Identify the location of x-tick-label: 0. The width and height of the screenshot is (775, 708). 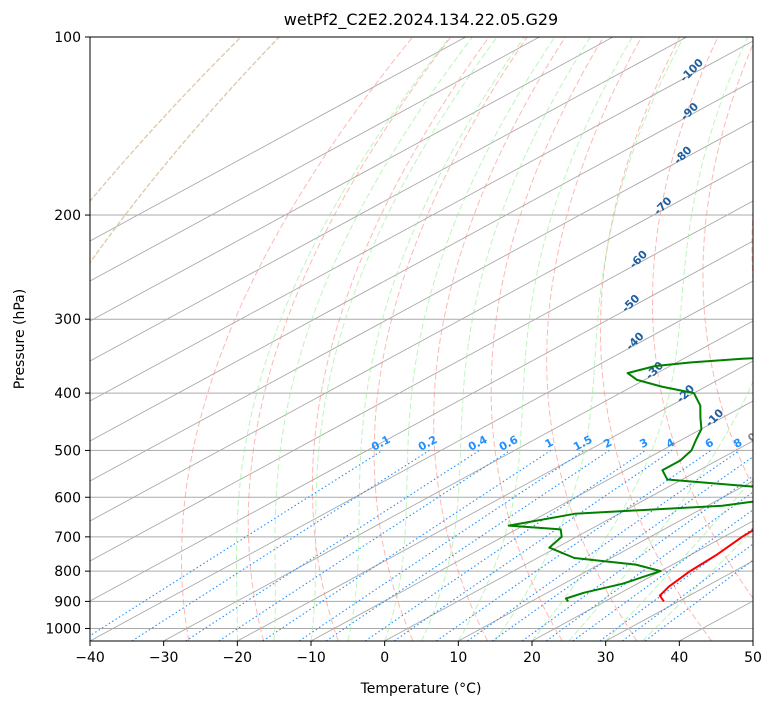
(384, 658).